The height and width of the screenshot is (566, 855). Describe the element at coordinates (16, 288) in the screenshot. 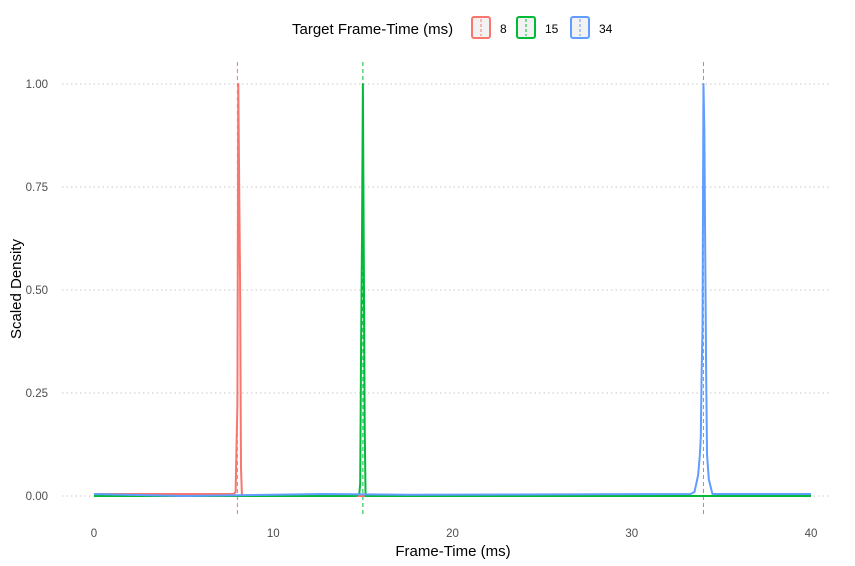

I see `y-axis-title: Scaled Density` at that location.